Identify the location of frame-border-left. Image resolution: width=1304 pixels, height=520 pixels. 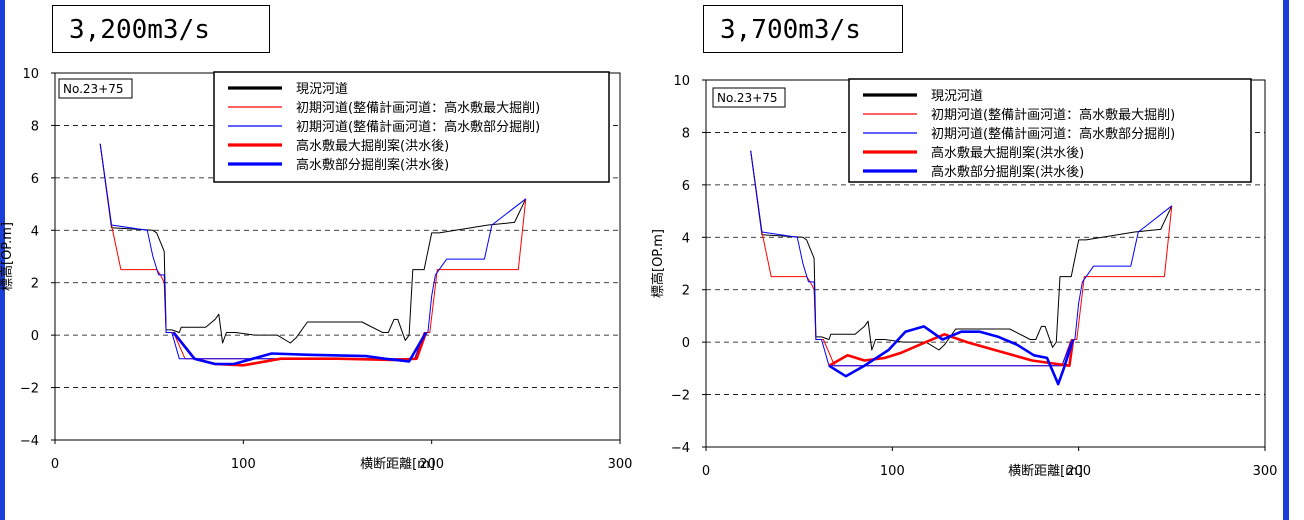
(2, 260).